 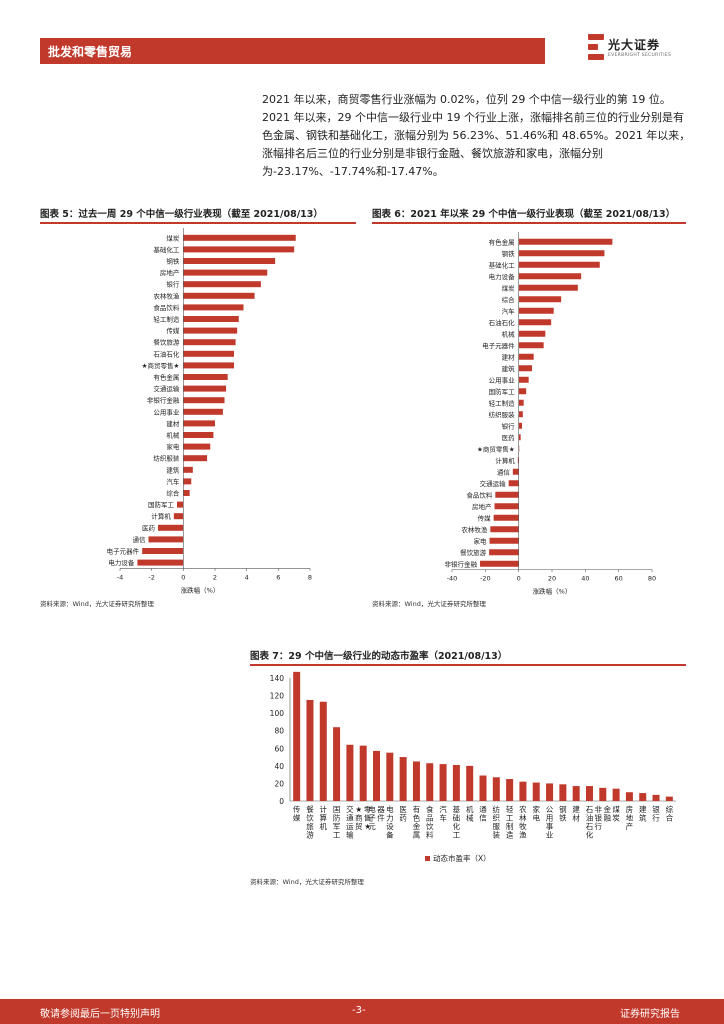 What do you see at coordinates (183, 577) in the screenshot?
I see `fig5-x-tick-label: 0` at bounding box center [183, 577].